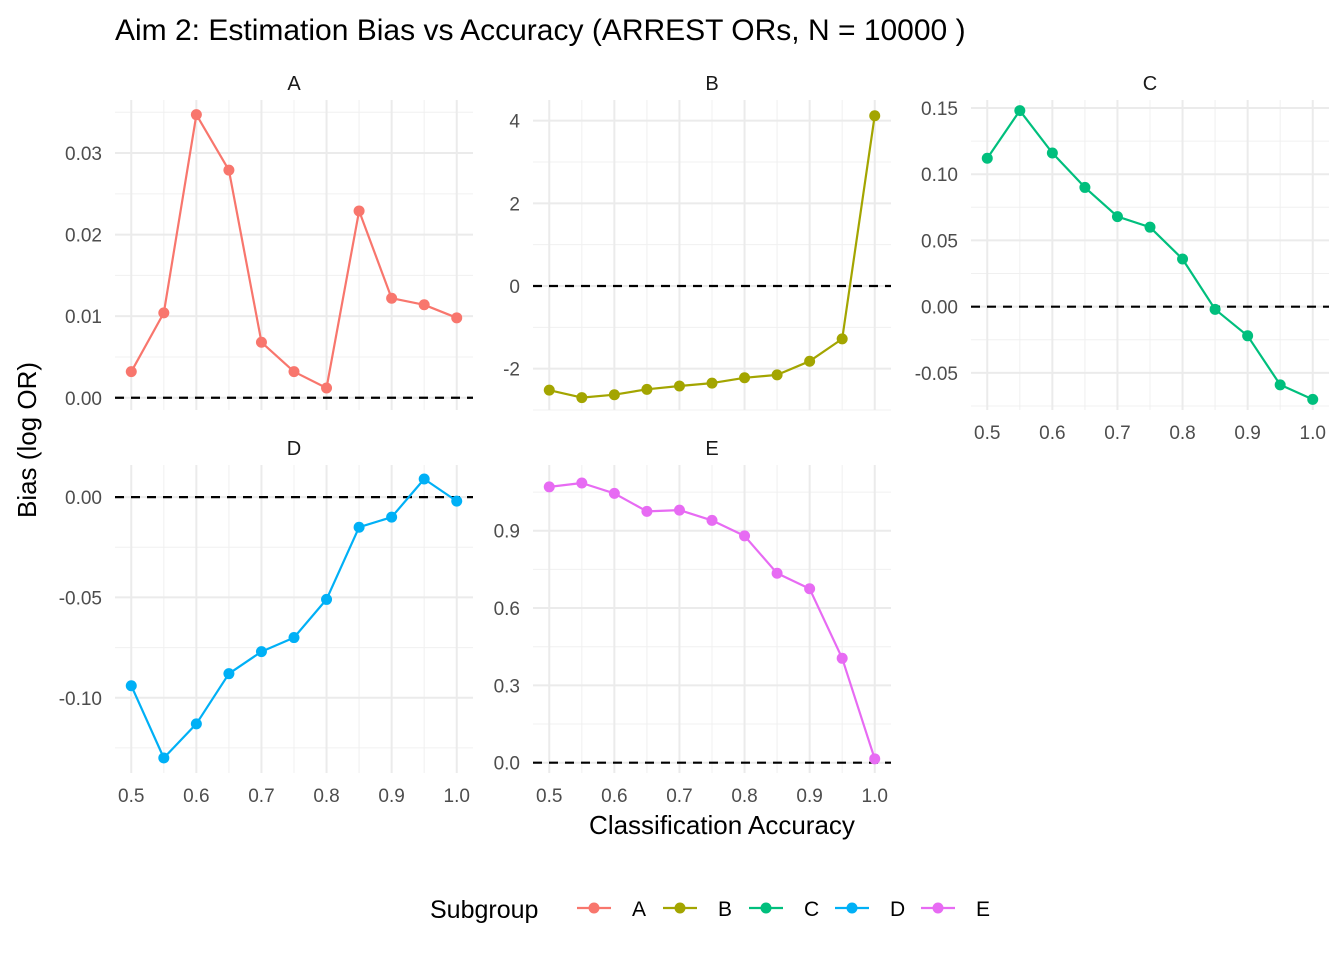 This screenshot has height=960, width=1344. Describe the element at coordinates (484, 910) in the screenshot. I see `legend-title: Subgroup` at that location.